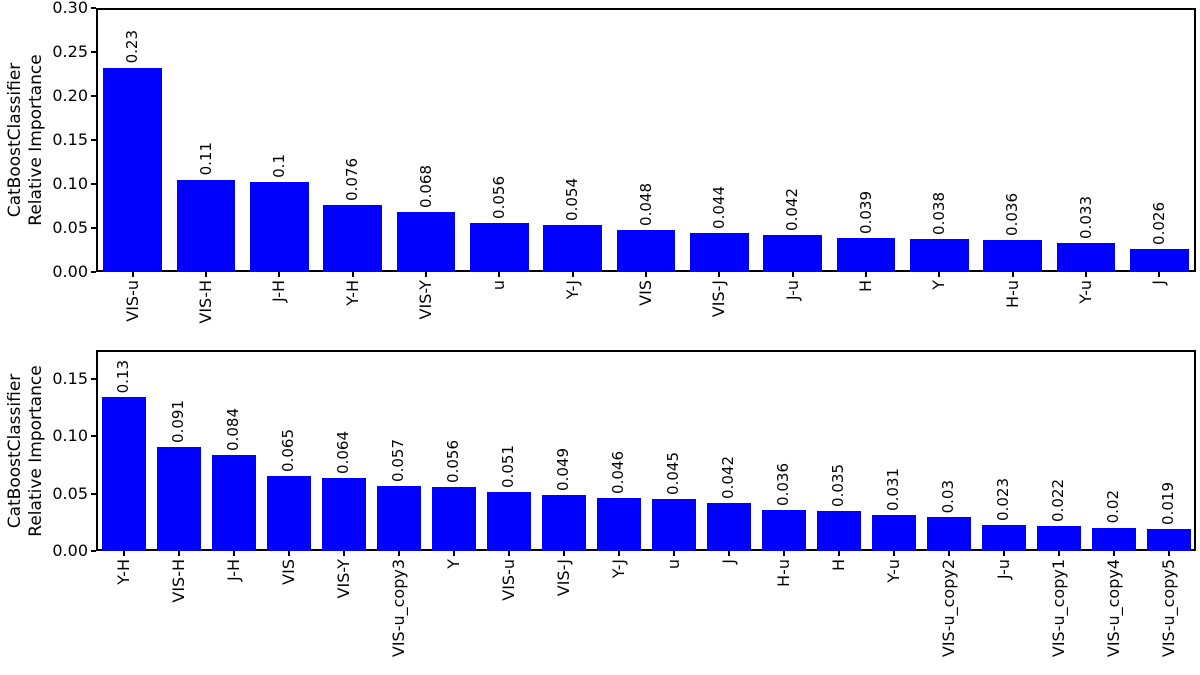  I want to click on x-tick-label: VIS-H, so click(205, 302).